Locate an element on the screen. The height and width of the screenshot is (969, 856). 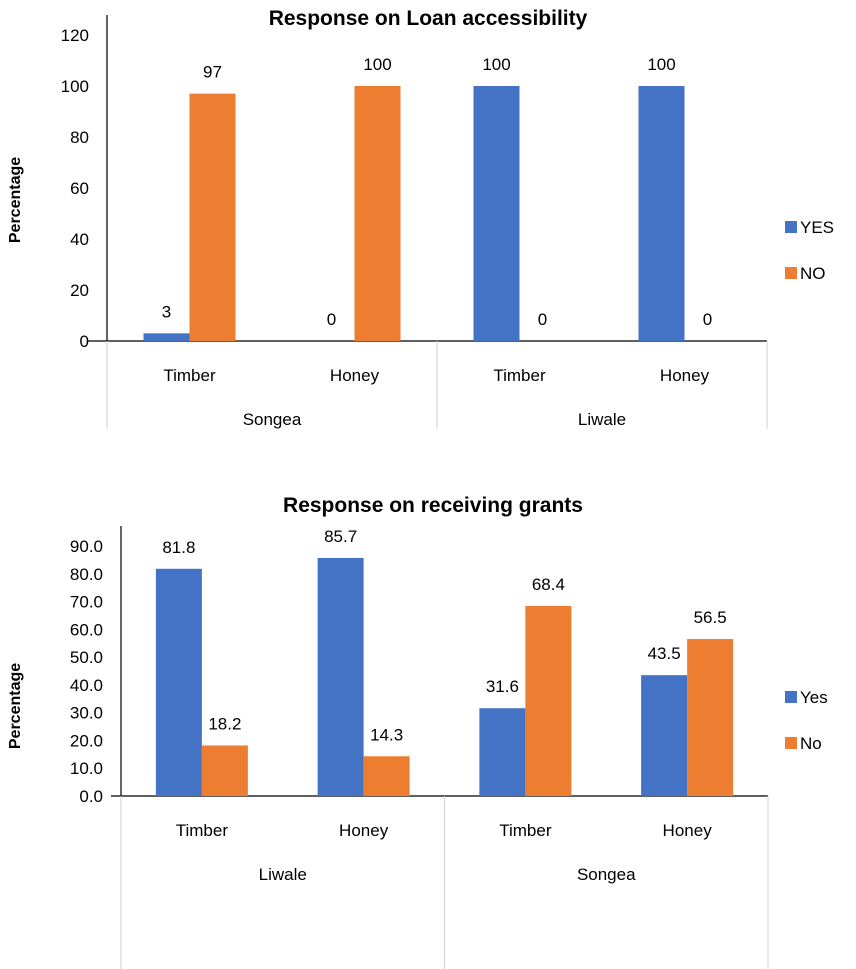
y-tick-label: 70.0 is located at coordinates (86, 602).